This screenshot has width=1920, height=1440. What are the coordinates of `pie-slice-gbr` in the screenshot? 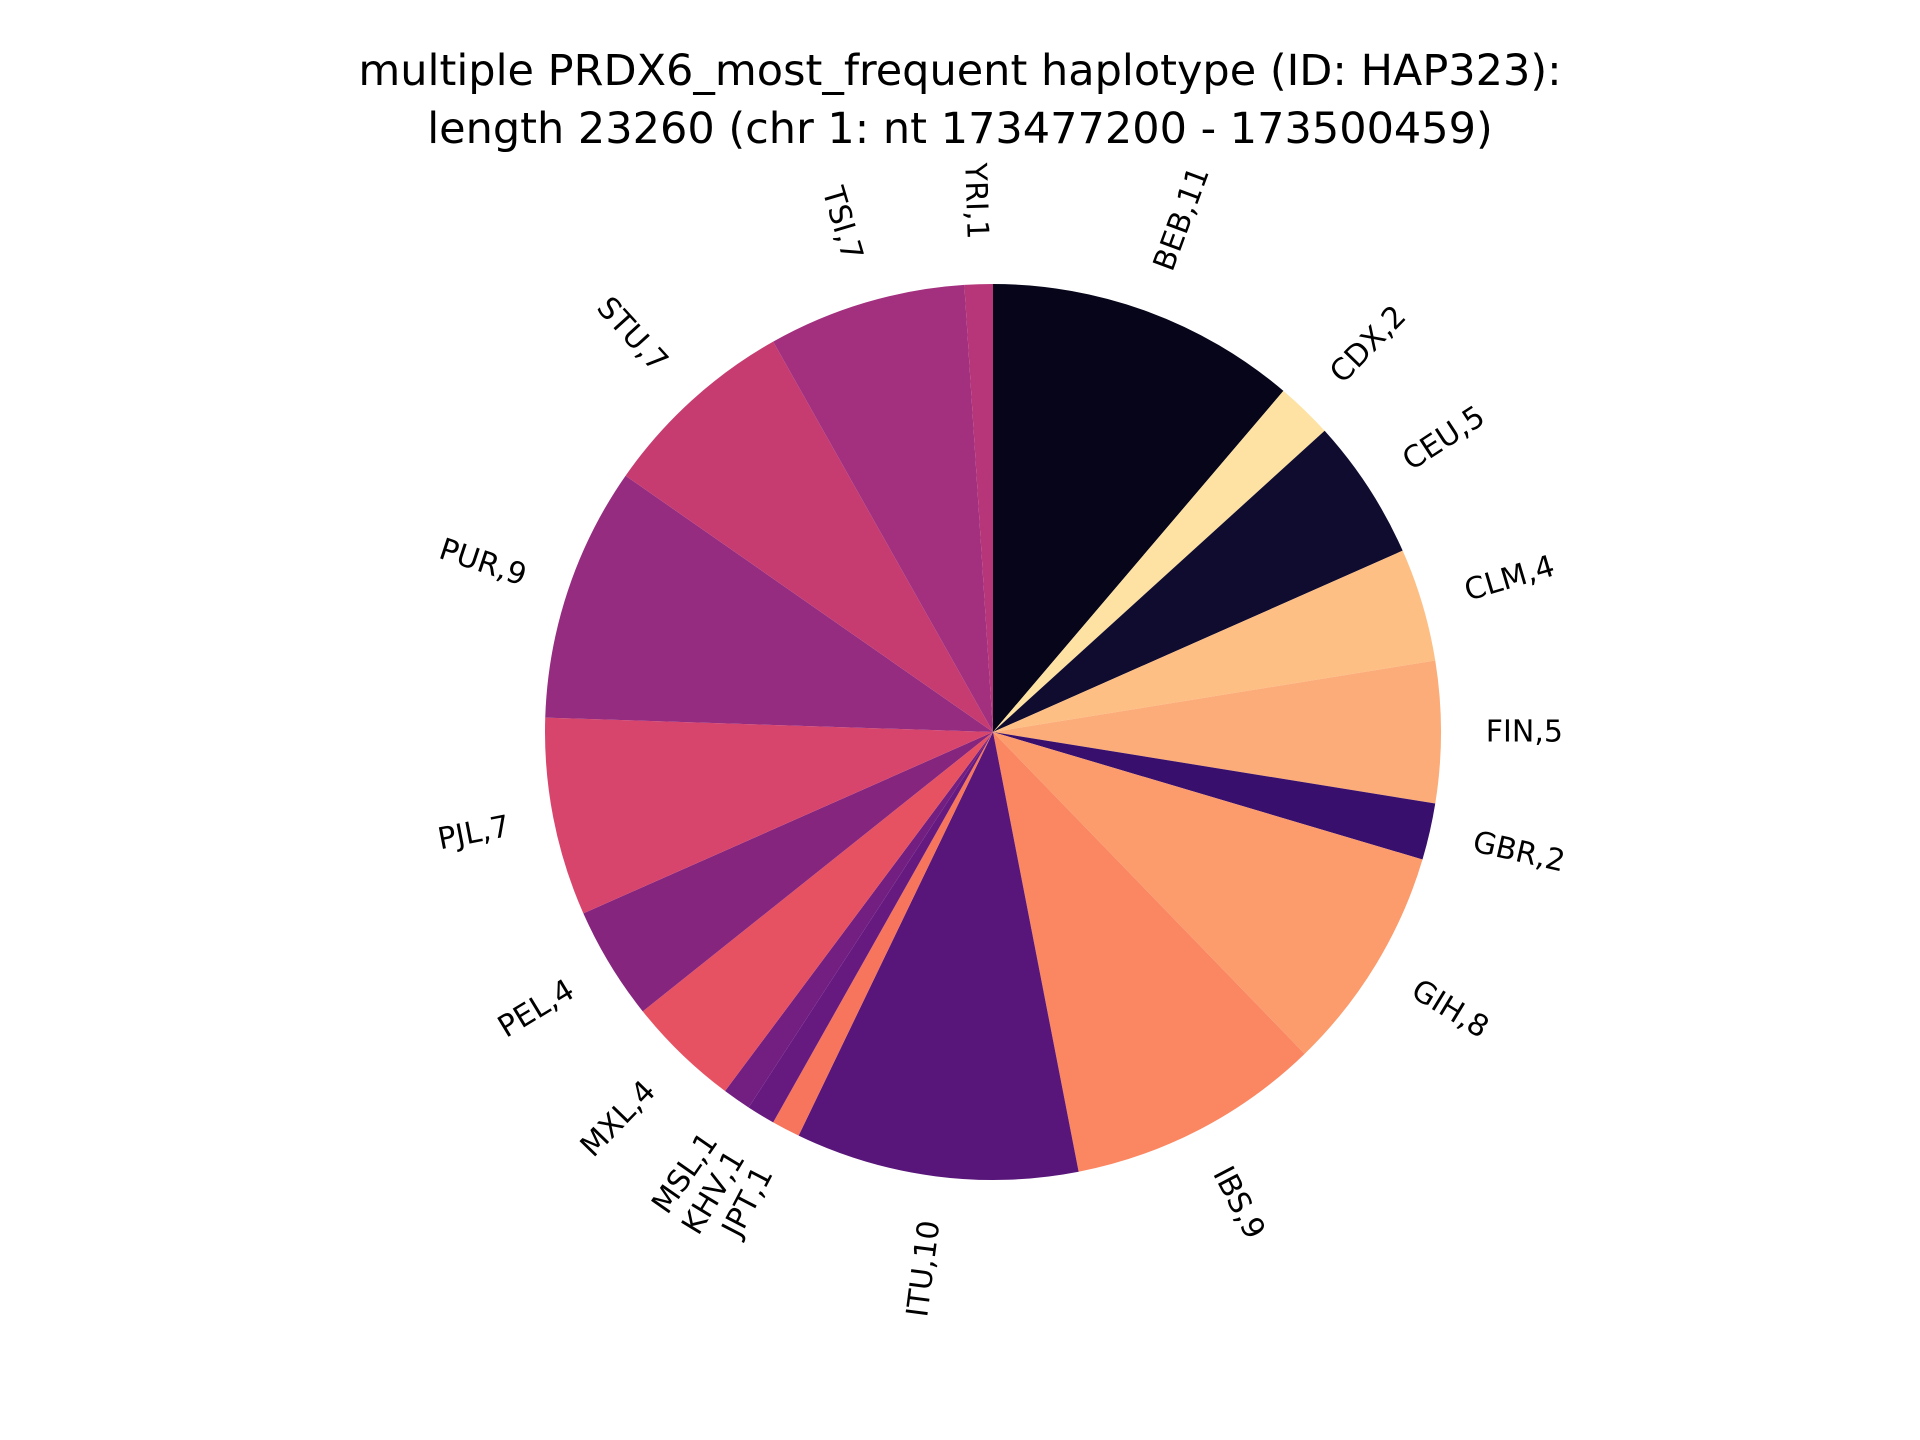 It's located at (1214, 796).